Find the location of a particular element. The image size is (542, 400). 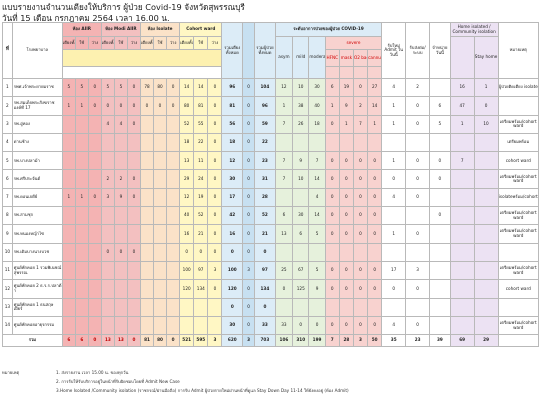

row-iso-0: 78 is located at coordinates (147, 87).